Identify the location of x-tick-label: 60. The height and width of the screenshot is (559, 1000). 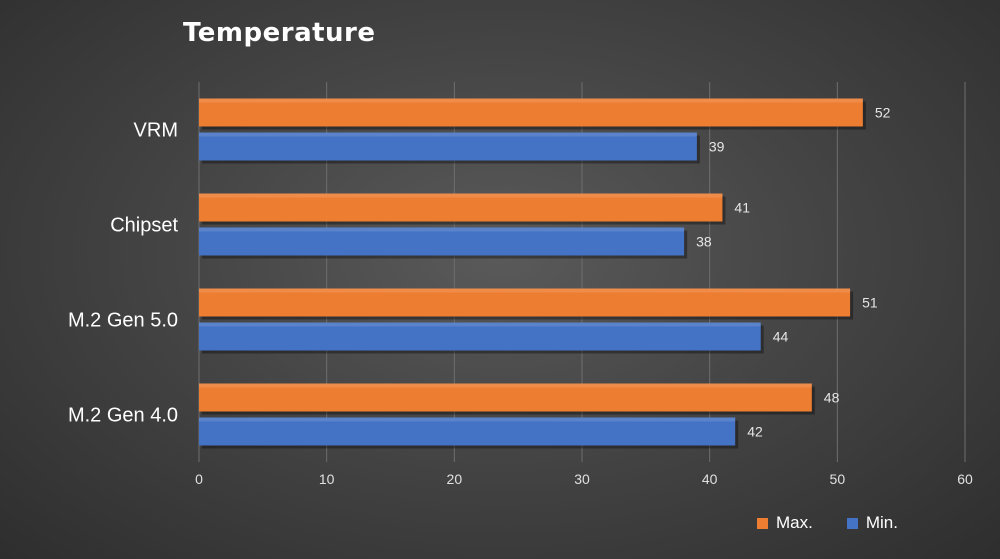
(965, 479).